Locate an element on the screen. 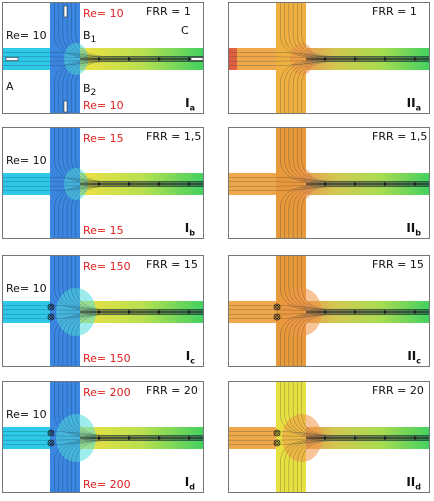  flow-field-Ic is located at coordinates (103, 311).